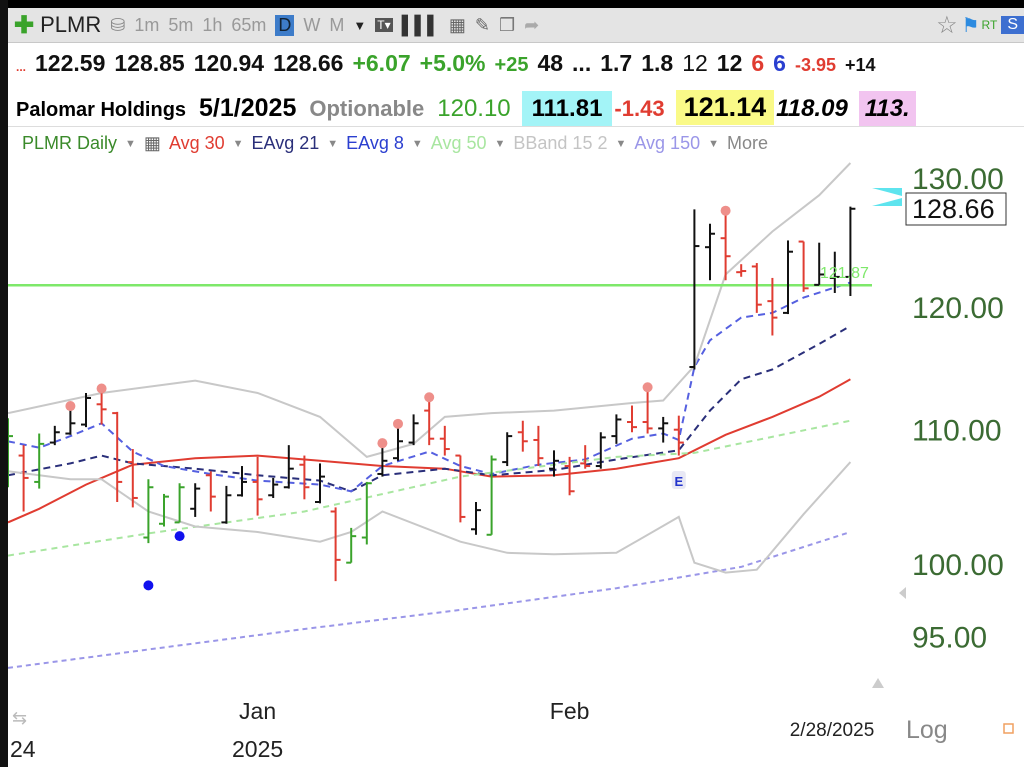  I want to click on x-tick-label: Feb, so click(570, 711).